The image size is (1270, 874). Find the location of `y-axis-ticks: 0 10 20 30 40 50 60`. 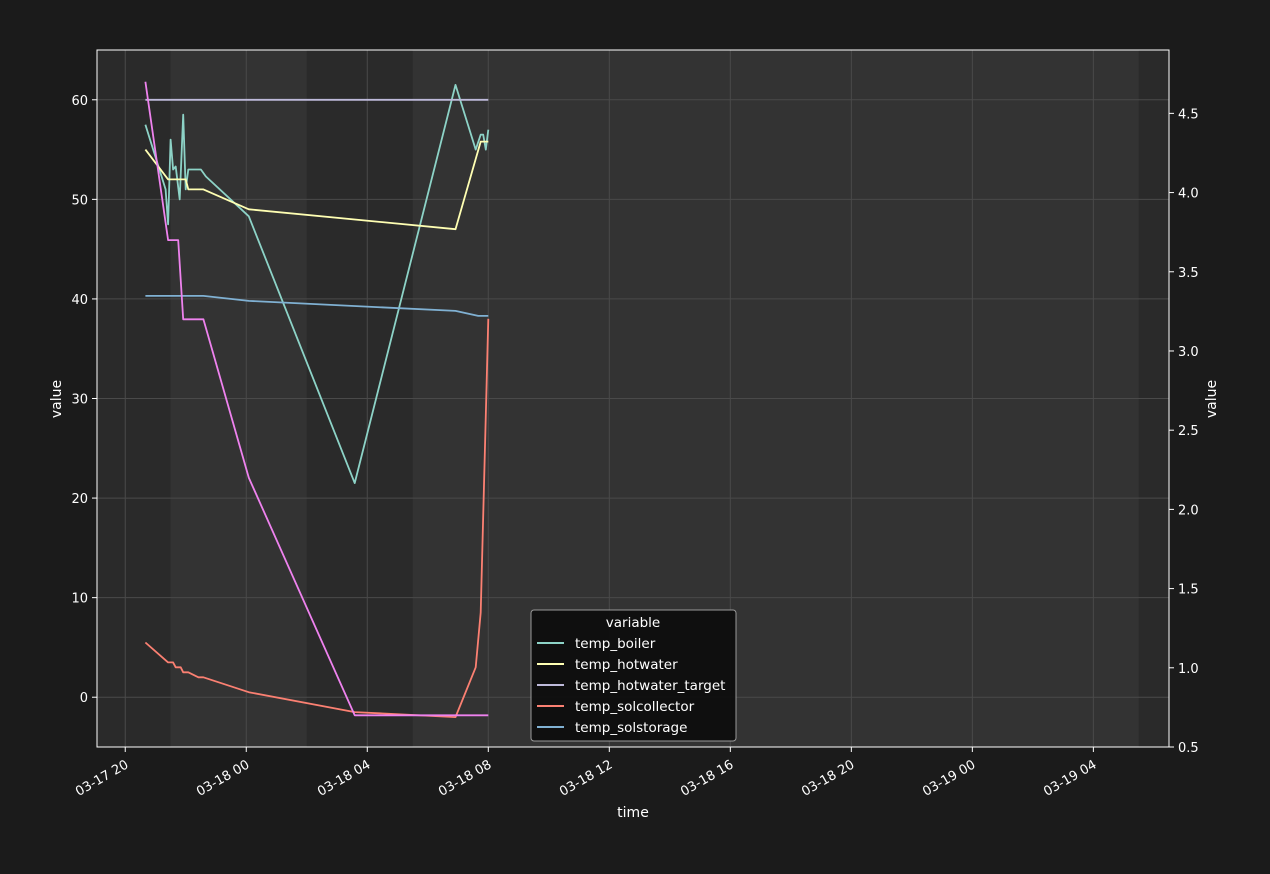

y-axis-ticks: 0 10 20 30 40 50 60 is located at coordinates (84, 400).